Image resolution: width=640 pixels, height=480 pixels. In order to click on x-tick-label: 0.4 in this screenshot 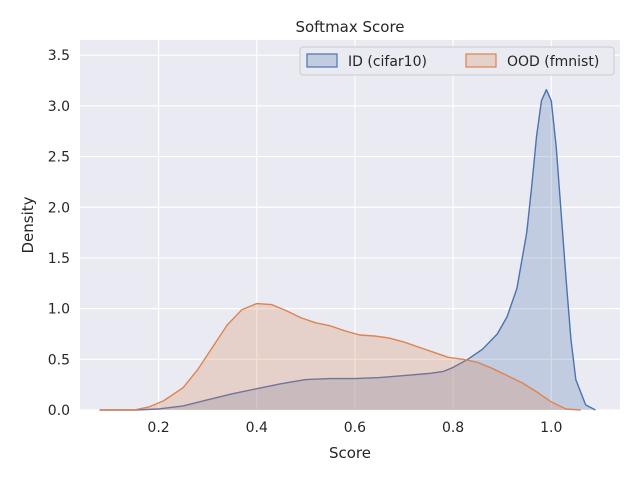, I will do `click(257, 428)`.